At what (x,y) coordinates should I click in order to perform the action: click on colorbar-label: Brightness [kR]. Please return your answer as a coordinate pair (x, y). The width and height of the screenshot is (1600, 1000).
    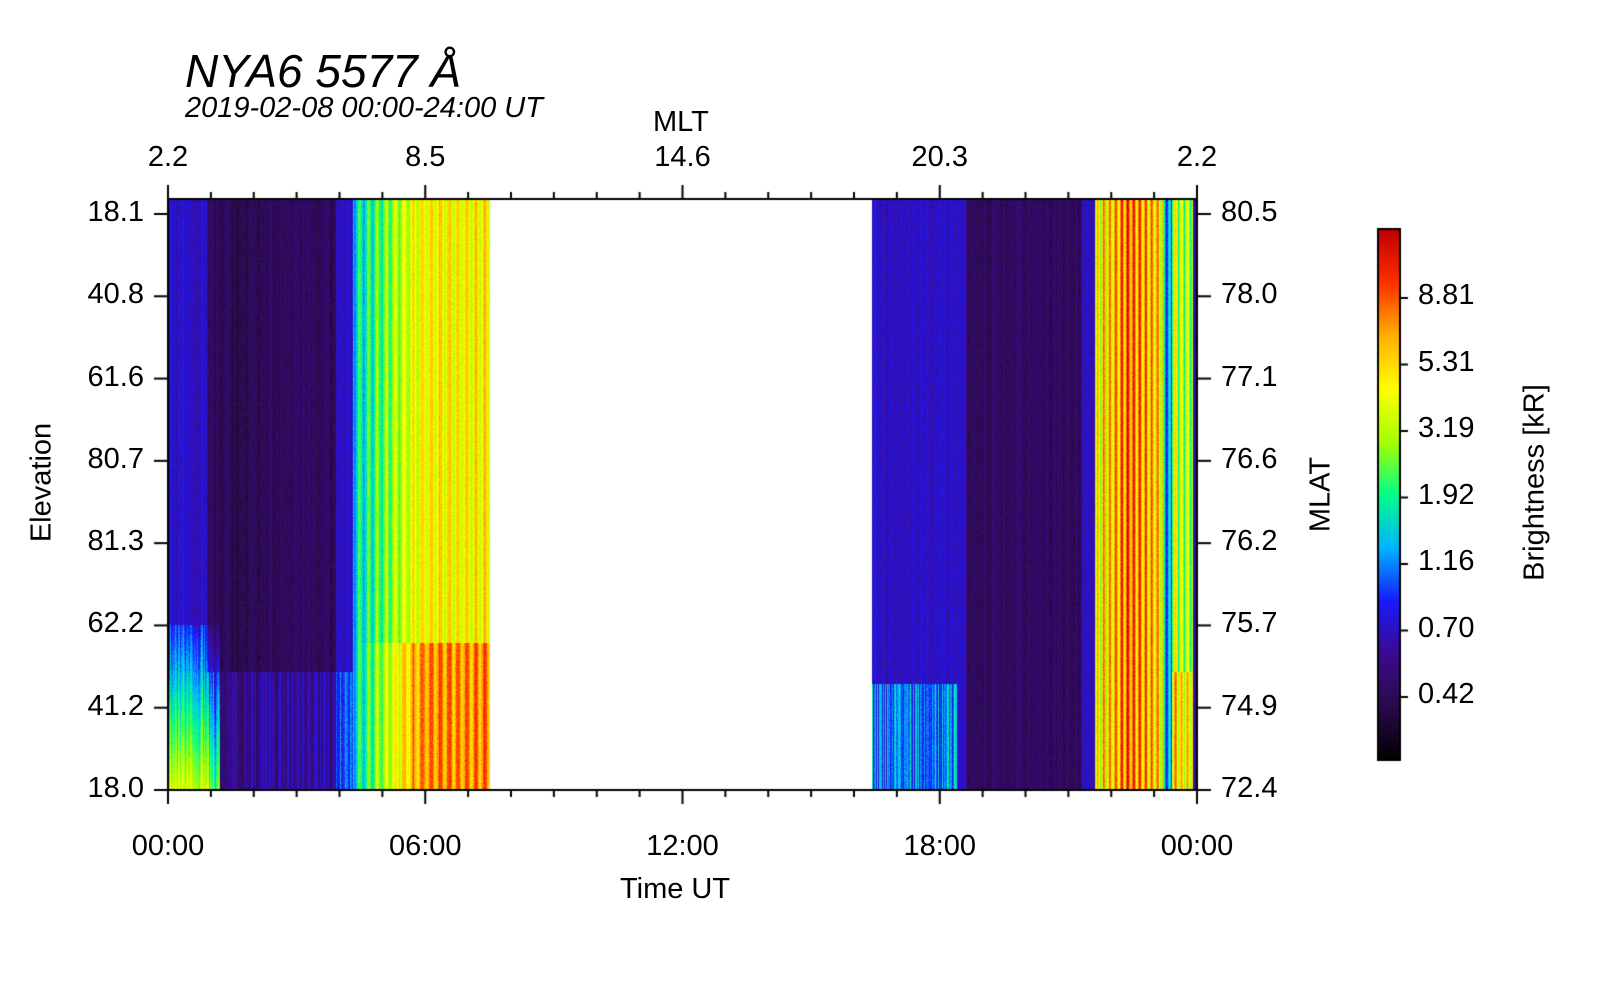
    Looking at the image, I should click on (1534, 482).